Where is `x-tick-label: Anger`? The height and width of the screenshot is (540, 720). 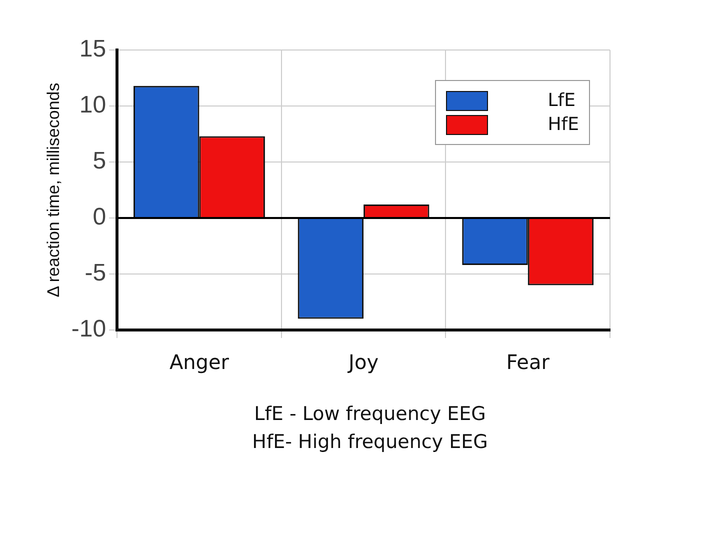
x-tick-label: Anger is located at coordinates (199, 362).